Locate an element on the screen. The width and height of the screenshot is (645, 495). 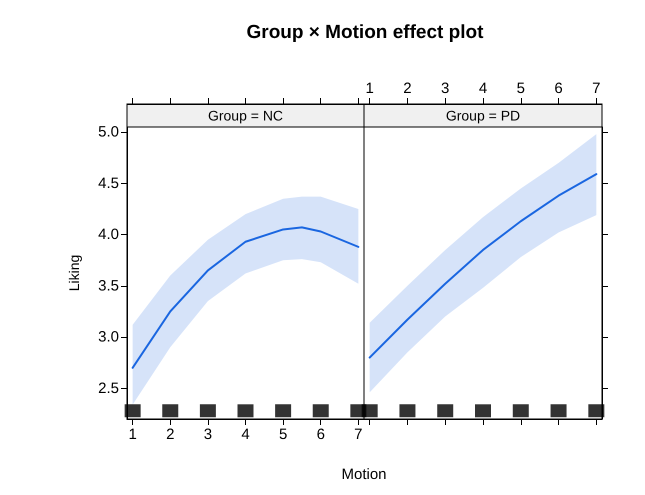
y-tick-label: 3.0 is located at coordinates (108, 337).